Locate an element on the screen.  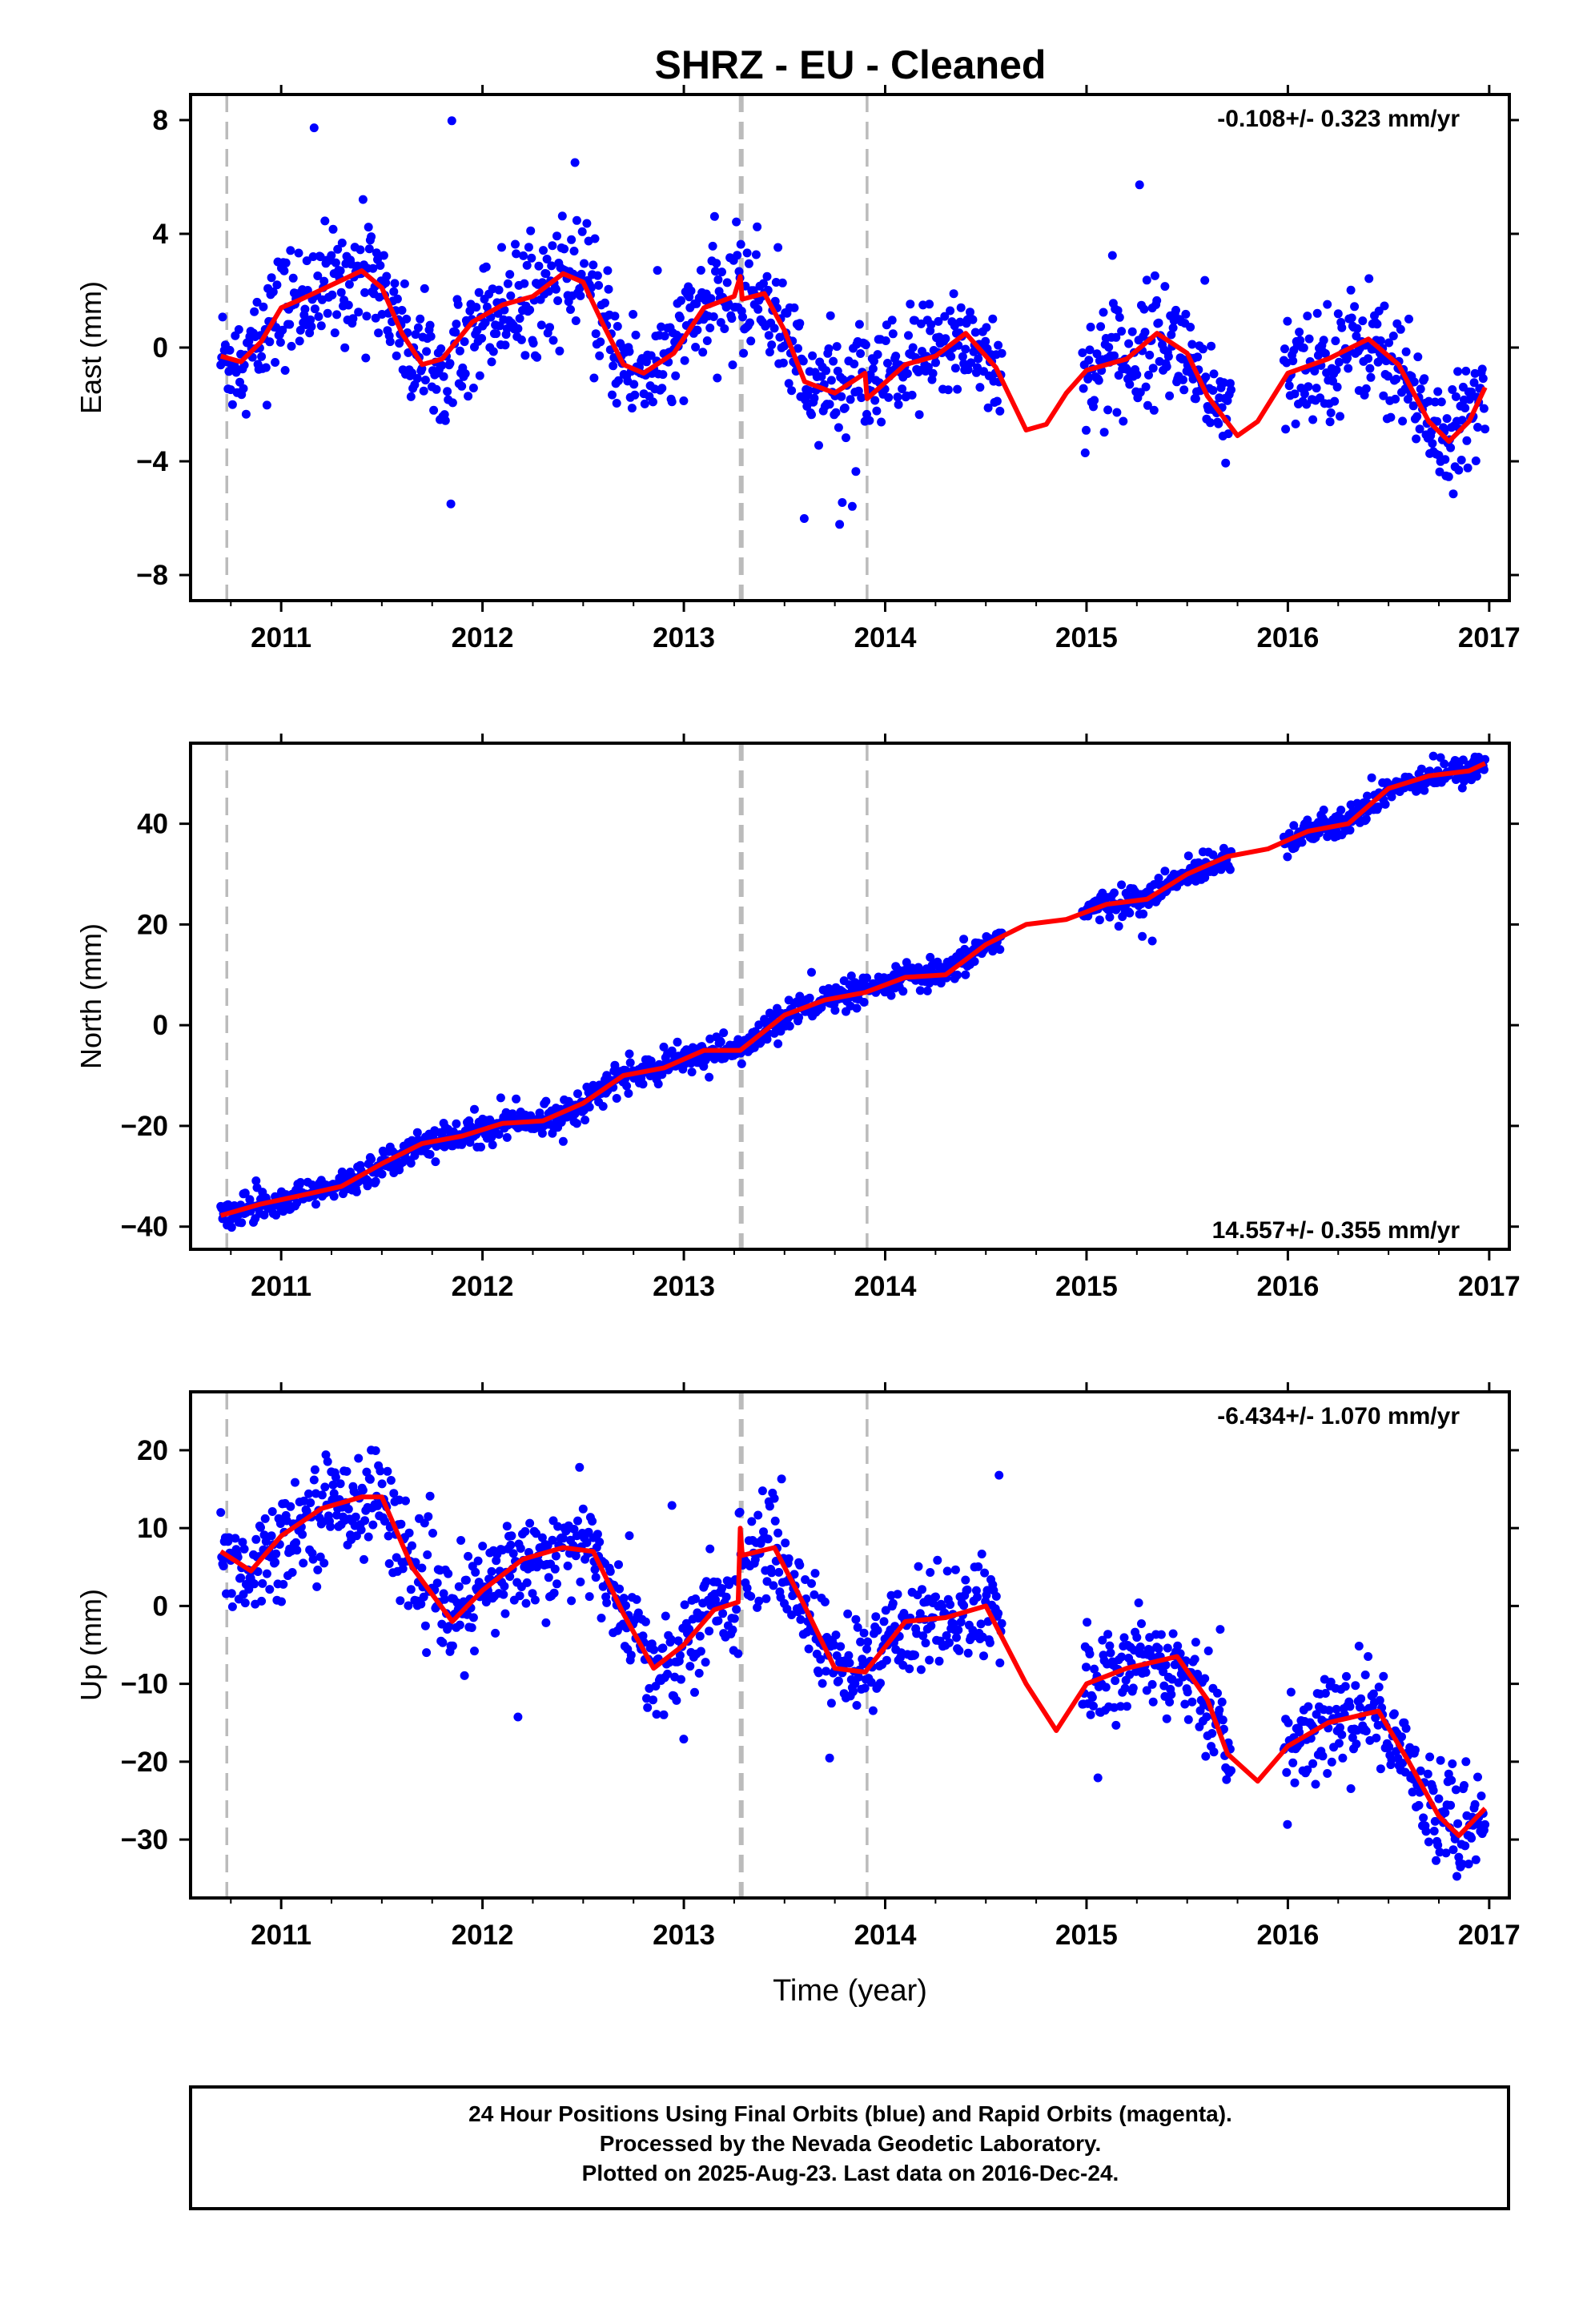
figure-title: SHRZ - EU - Cleaned is located at coordinates (851, 64).